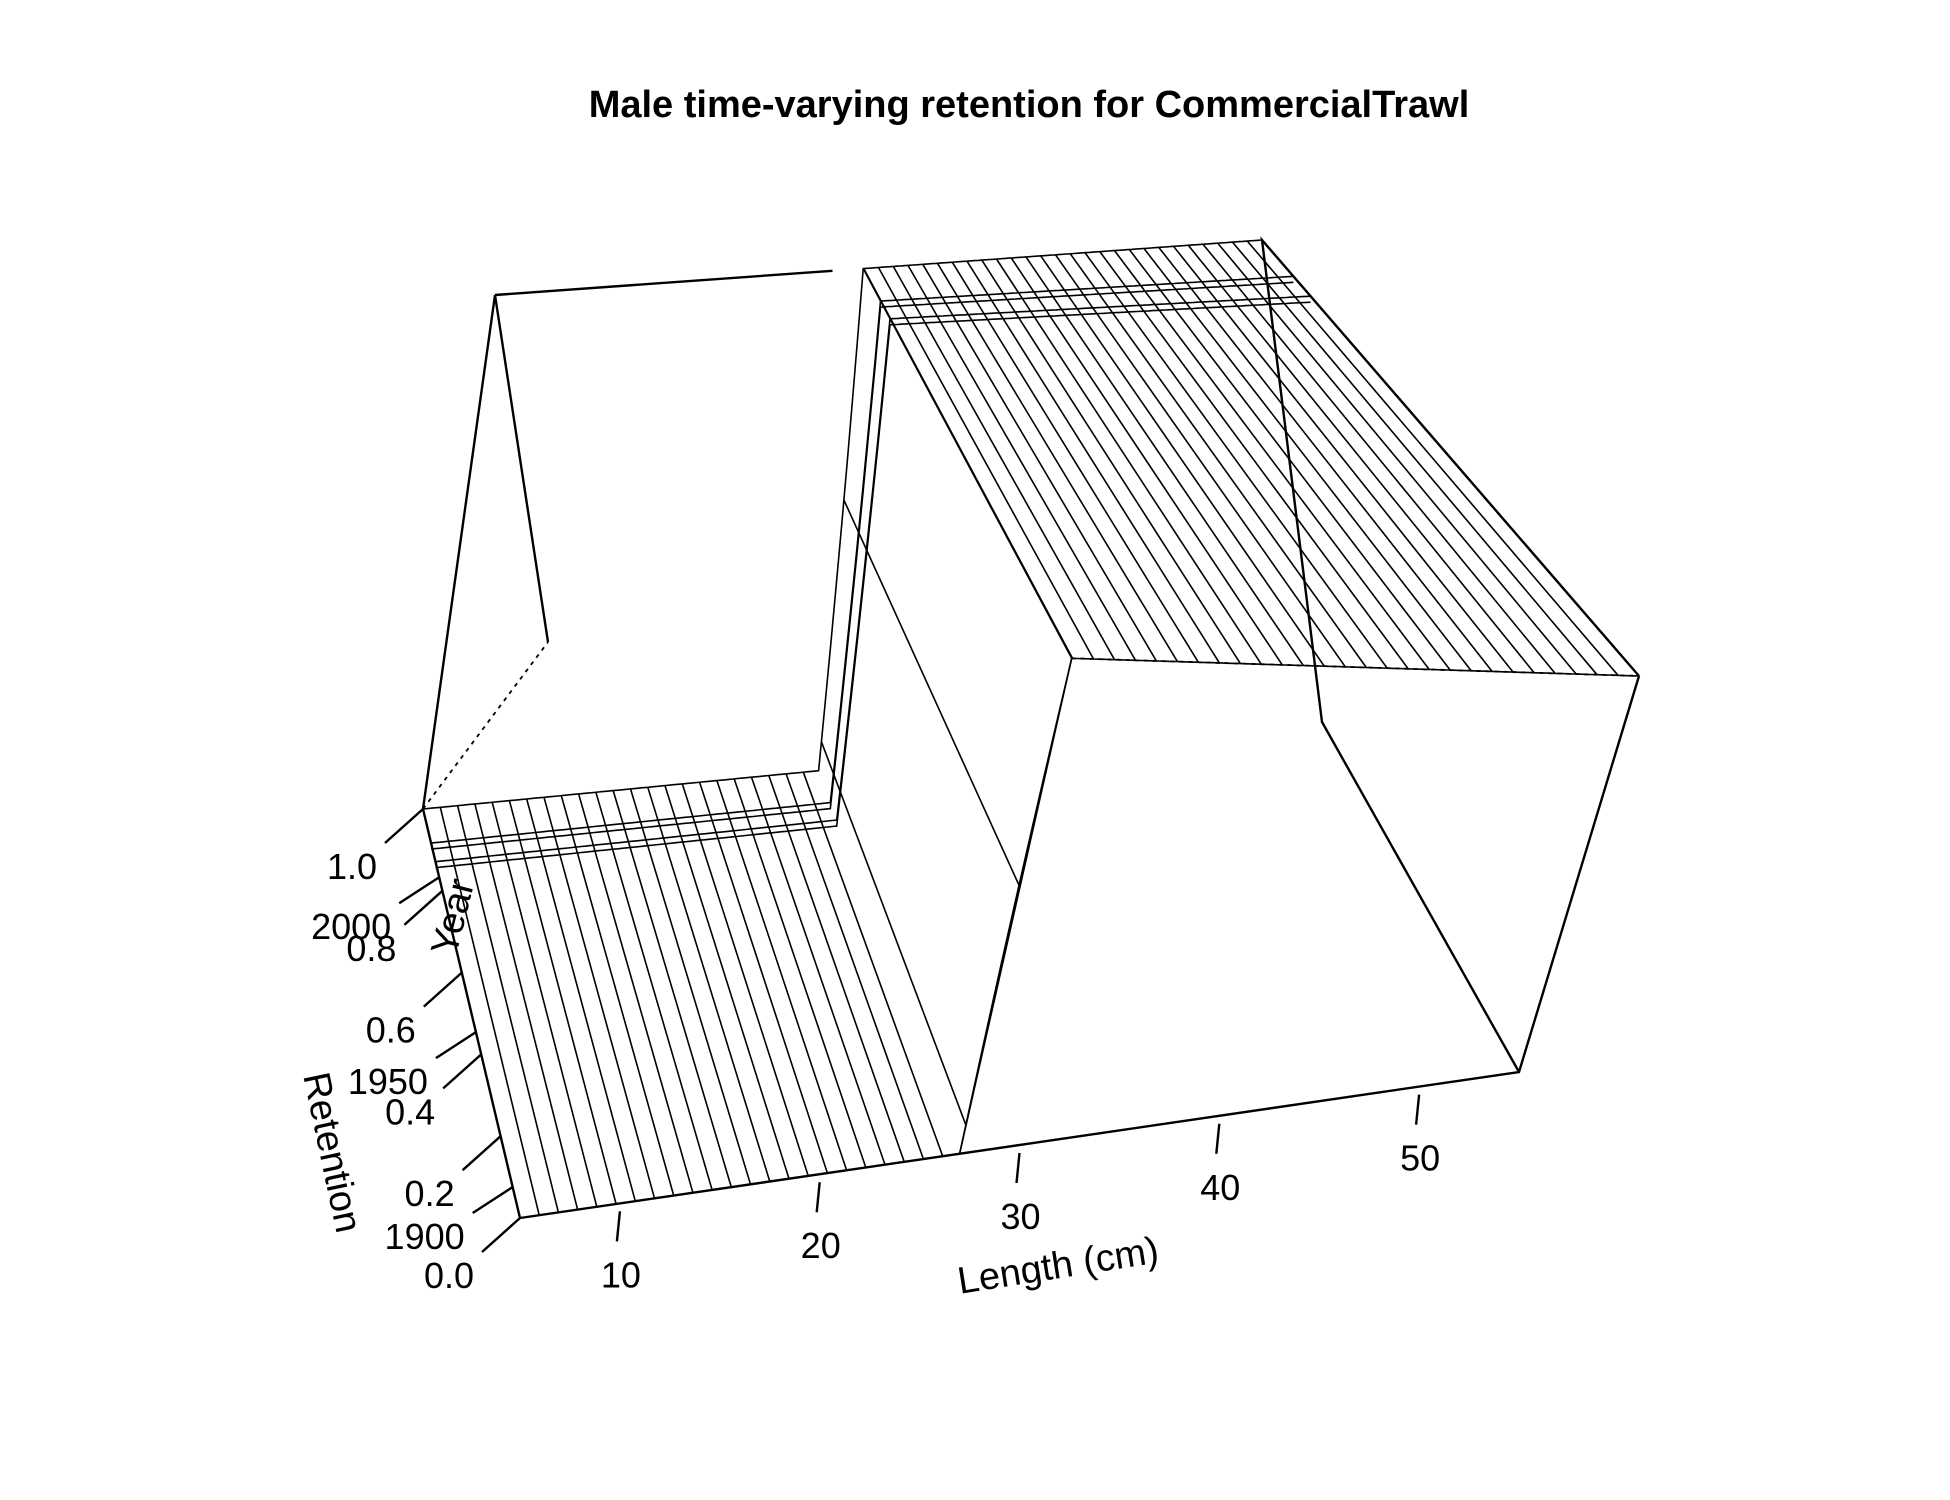 The height and width of the screenshot is (1500, 1950). What do you see at coordinates (621, 1274) in the screenshot?
I see `x-tick-label: 10` at bounding box center [621, 1274].